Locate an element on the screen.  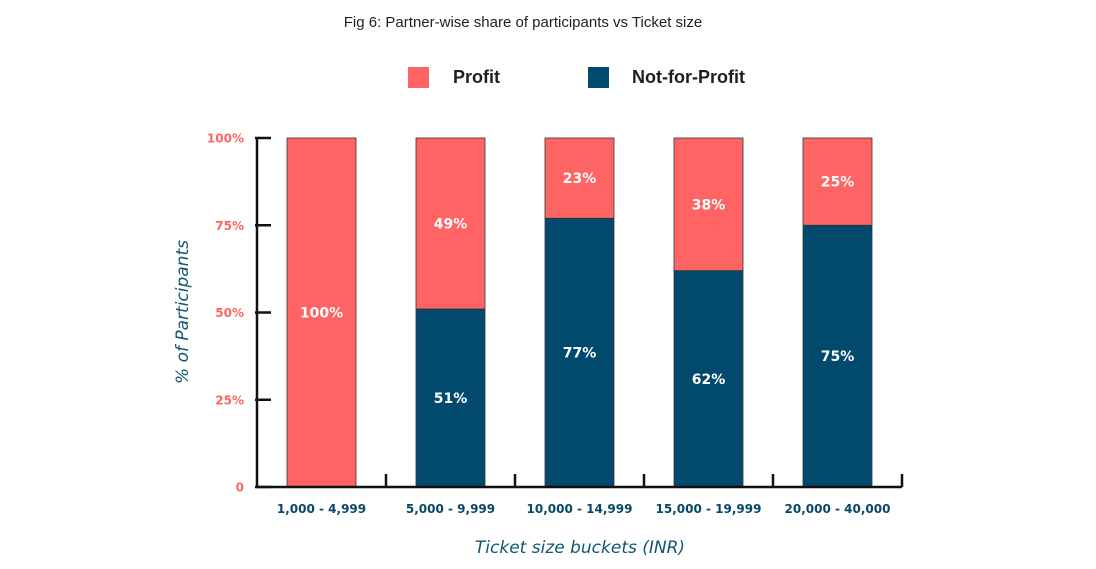
data-label-not-for-profit-2: 51% is located at coordinates (451, 399).